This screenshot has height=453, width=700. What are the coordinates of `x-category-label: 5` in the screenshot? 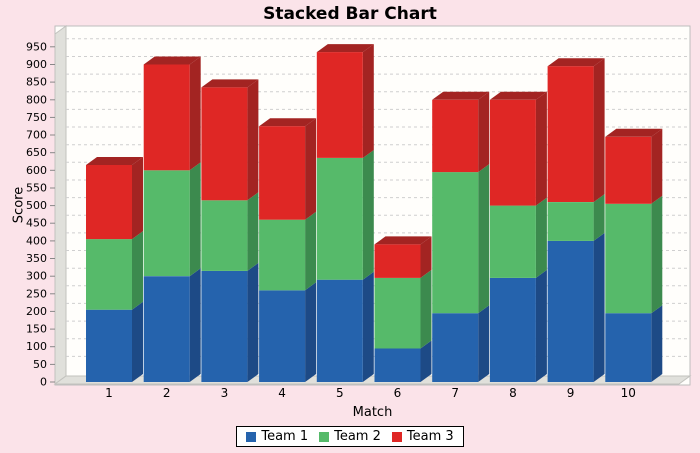 It's located at (340, 393).